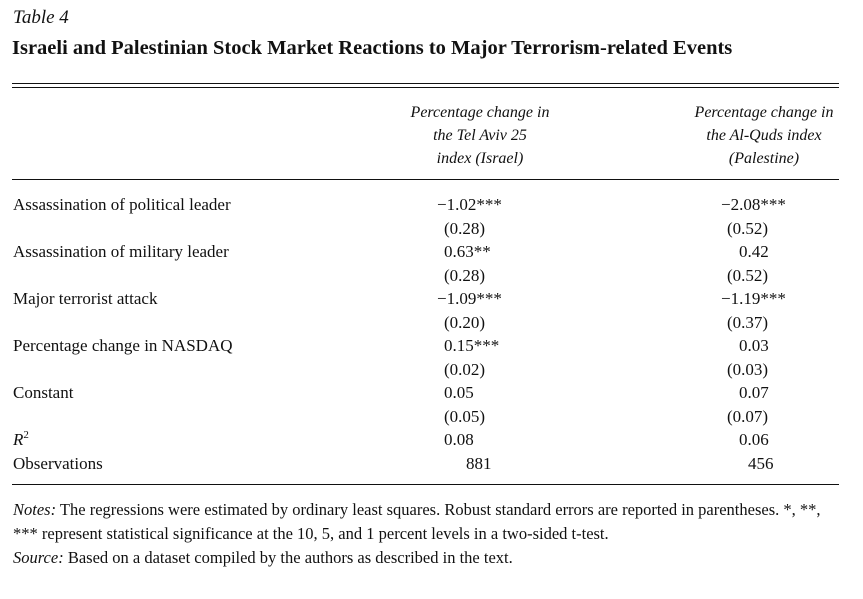 This screenshot has height=599, width=863. Describe the element at coordinates (753, 204) in the screenshot. I see `coef-palestine: −2.08***` at that location.